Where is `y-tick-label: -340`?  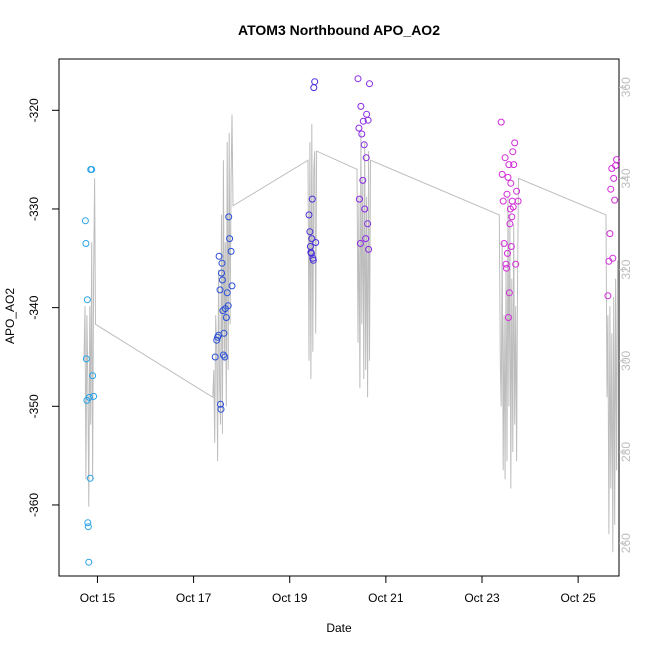
y-tick-label: -340 is located at coordinates (34, 307).